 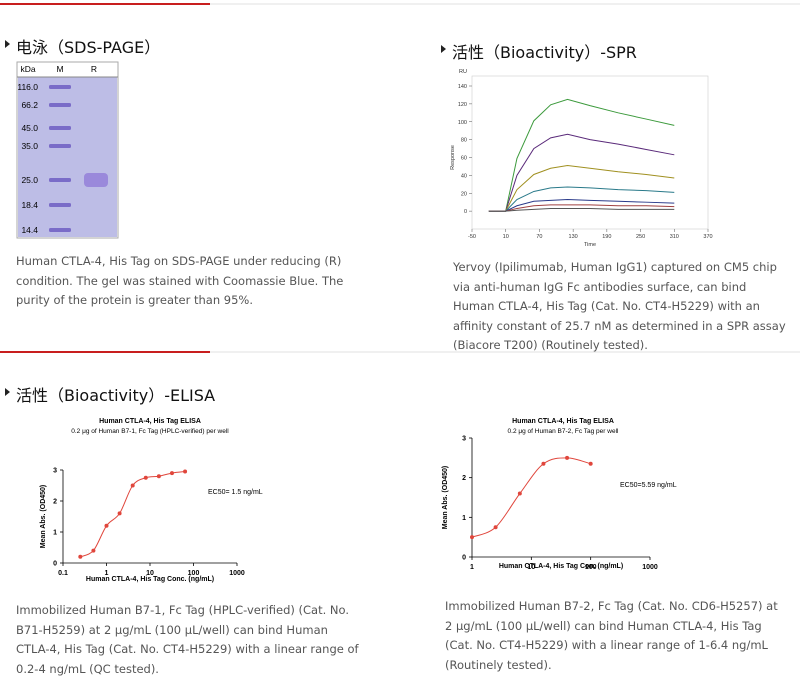 What do you see at coordinates (462, 123) in the screenshot?
I see `y-tick-label: 100` at bounding box center [462, 123].